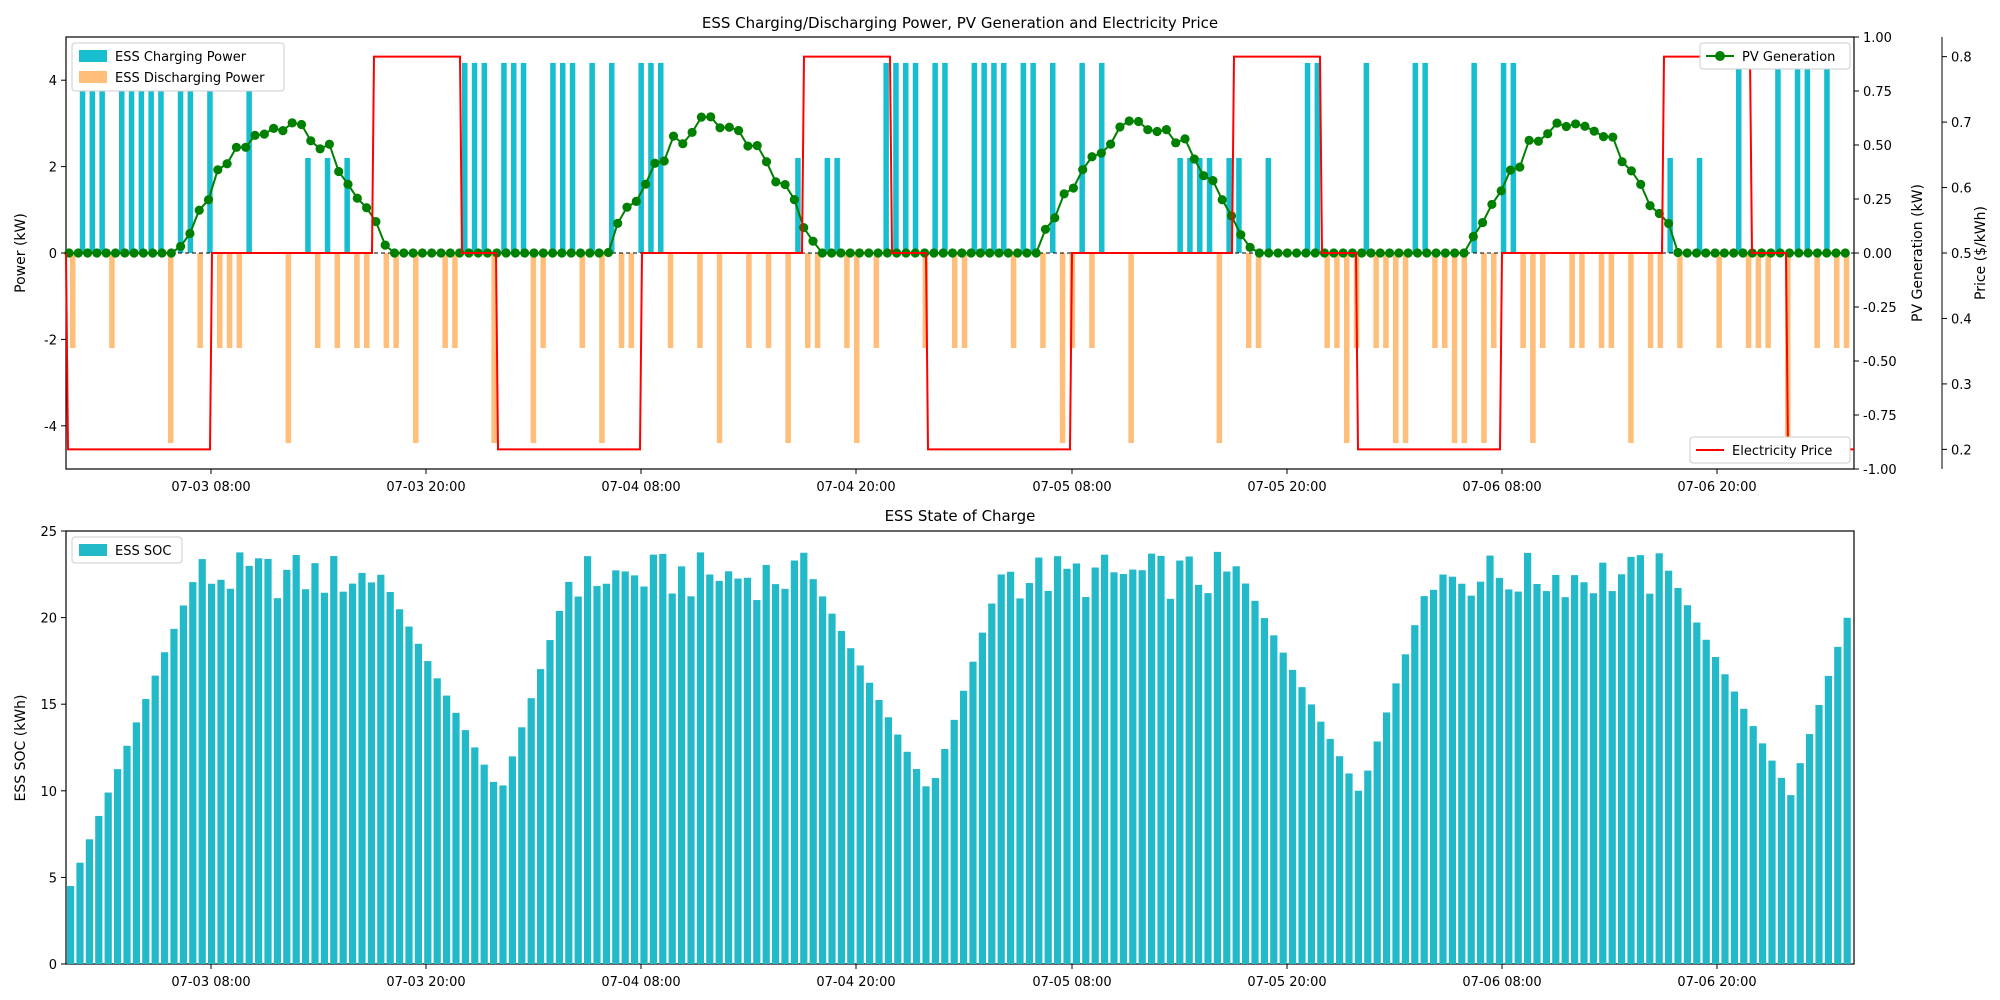 This screenshot has width=2000, height=1000. Describe the element at coordinates (1877, 200) in the screenshot. I see `top-right-y-tick-label: 0.25` at that location.